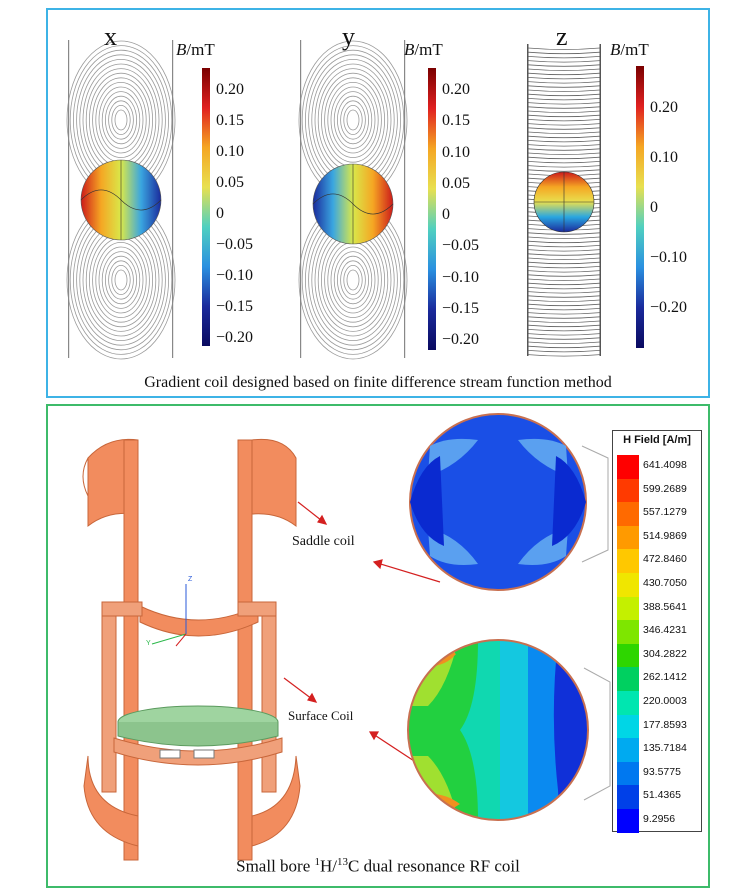 This screenshot has height=896, width=744. Describe the element at coordinates (423, 49) in the screenshot. I see `coil-y-unit: B/mT` at that location.